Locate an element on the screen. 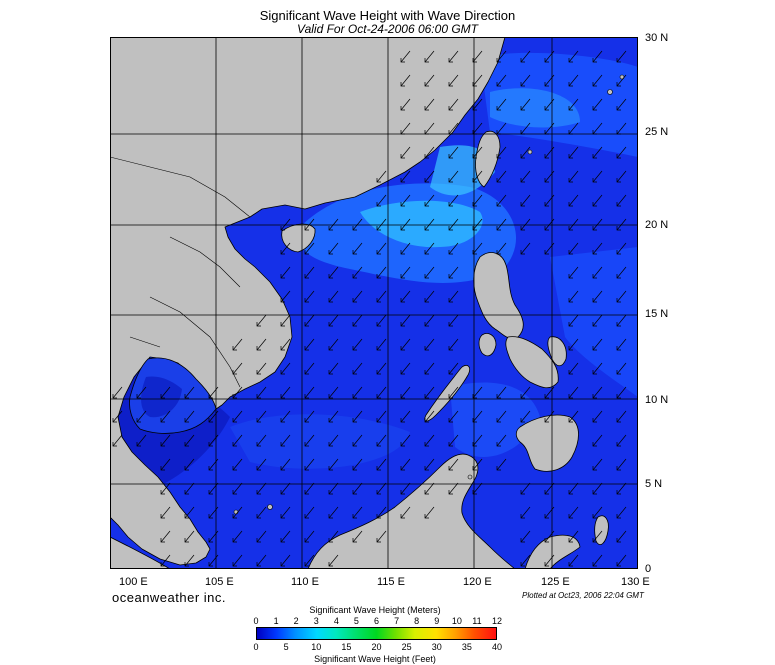 The height and width of the screenshot is (665, 775). colorbar-feet-tick: 30 is located at coordinates (436, 647).